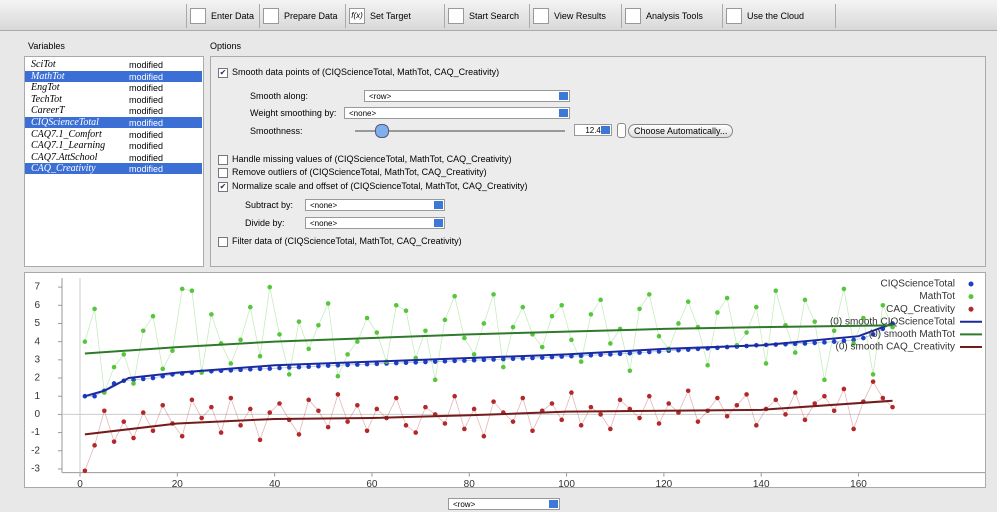 The width and height of the screenshot is (997, 512). I want to click on toolbar-tab: Start Search, so click(483, 16).